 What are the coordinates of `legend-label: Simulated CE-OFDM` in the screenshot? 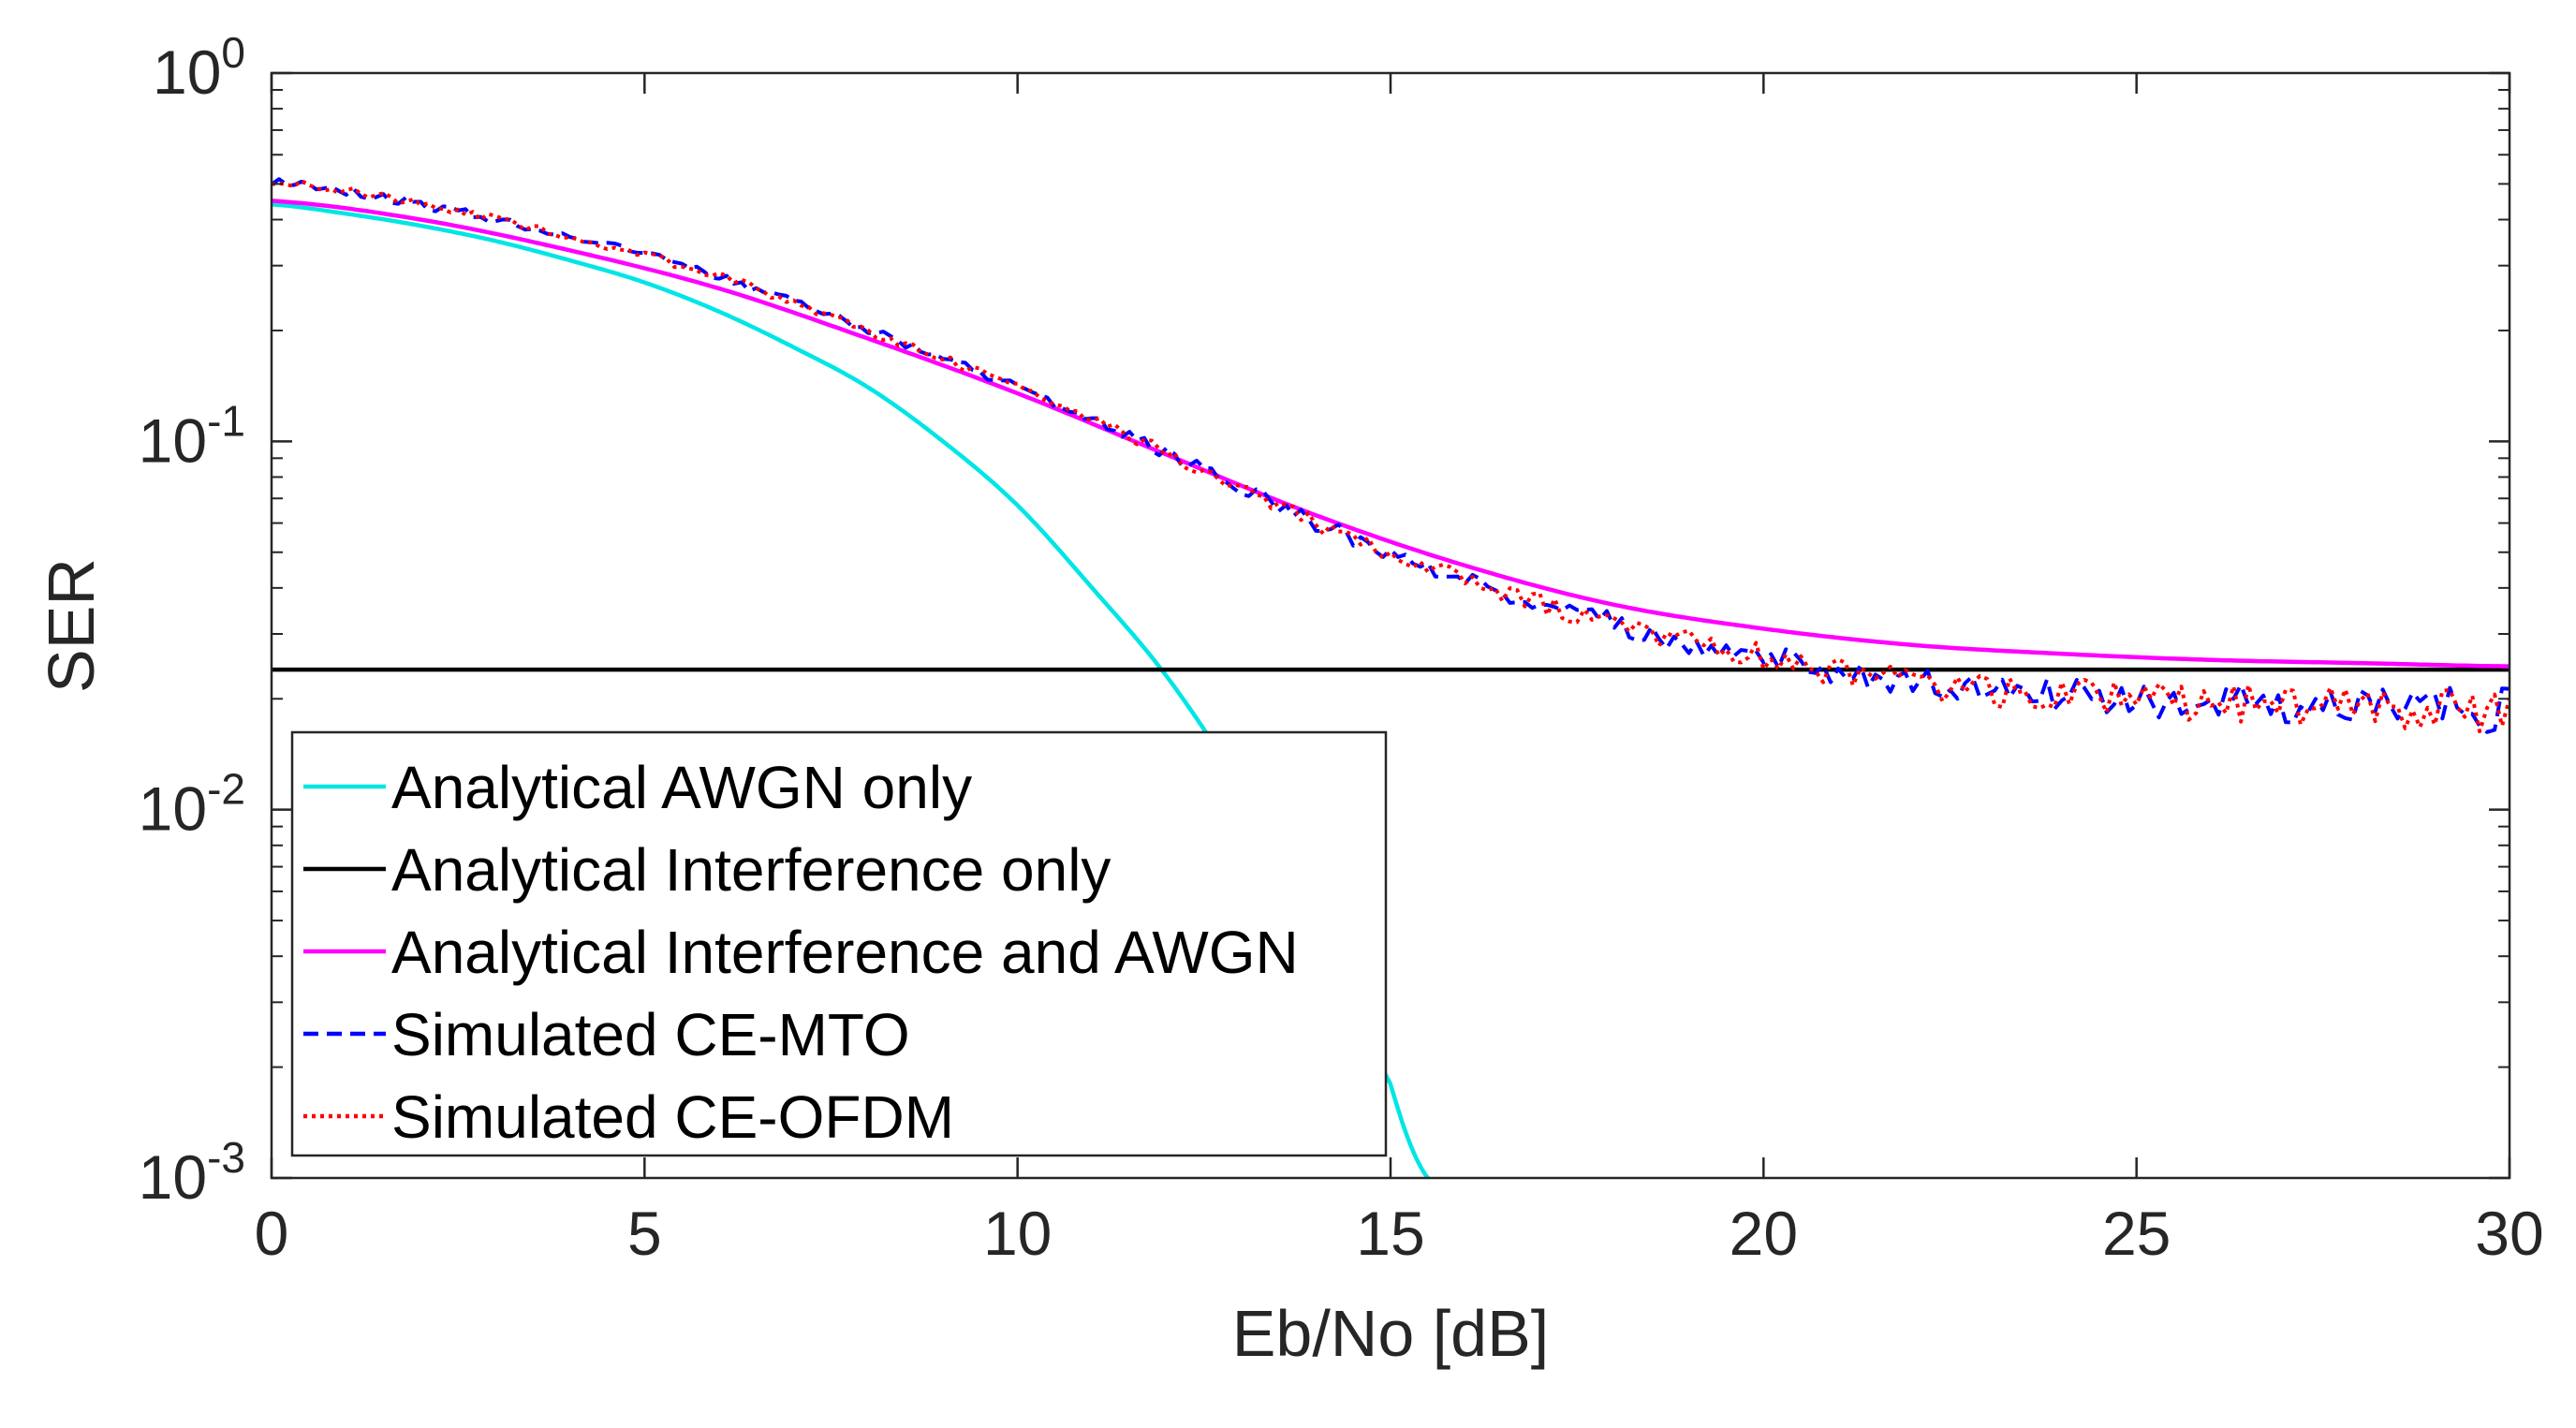 It's located at (672, 1117).